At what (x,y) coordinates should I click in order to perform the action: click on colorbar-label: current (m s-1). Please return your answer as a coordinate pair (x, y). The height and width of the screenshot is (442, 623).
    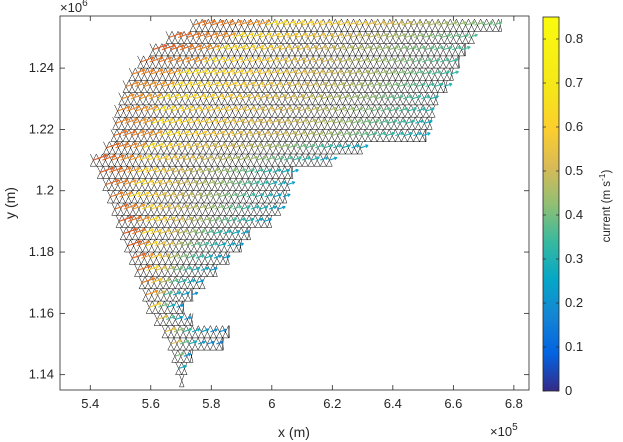
    Looking at the image, I should click on (605, 205).